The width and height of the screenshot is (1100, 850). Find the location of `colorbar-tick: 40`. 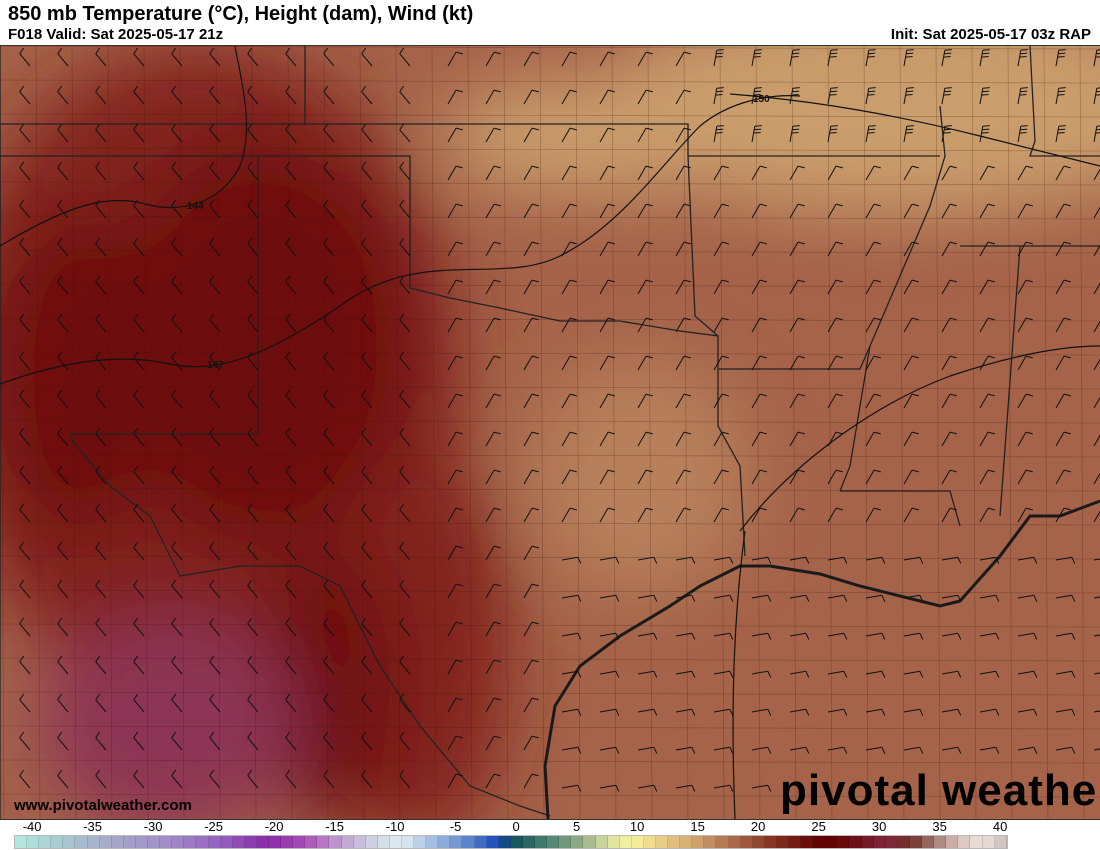

colorbar-tick: 40 is located at coordinates (1000, 826).